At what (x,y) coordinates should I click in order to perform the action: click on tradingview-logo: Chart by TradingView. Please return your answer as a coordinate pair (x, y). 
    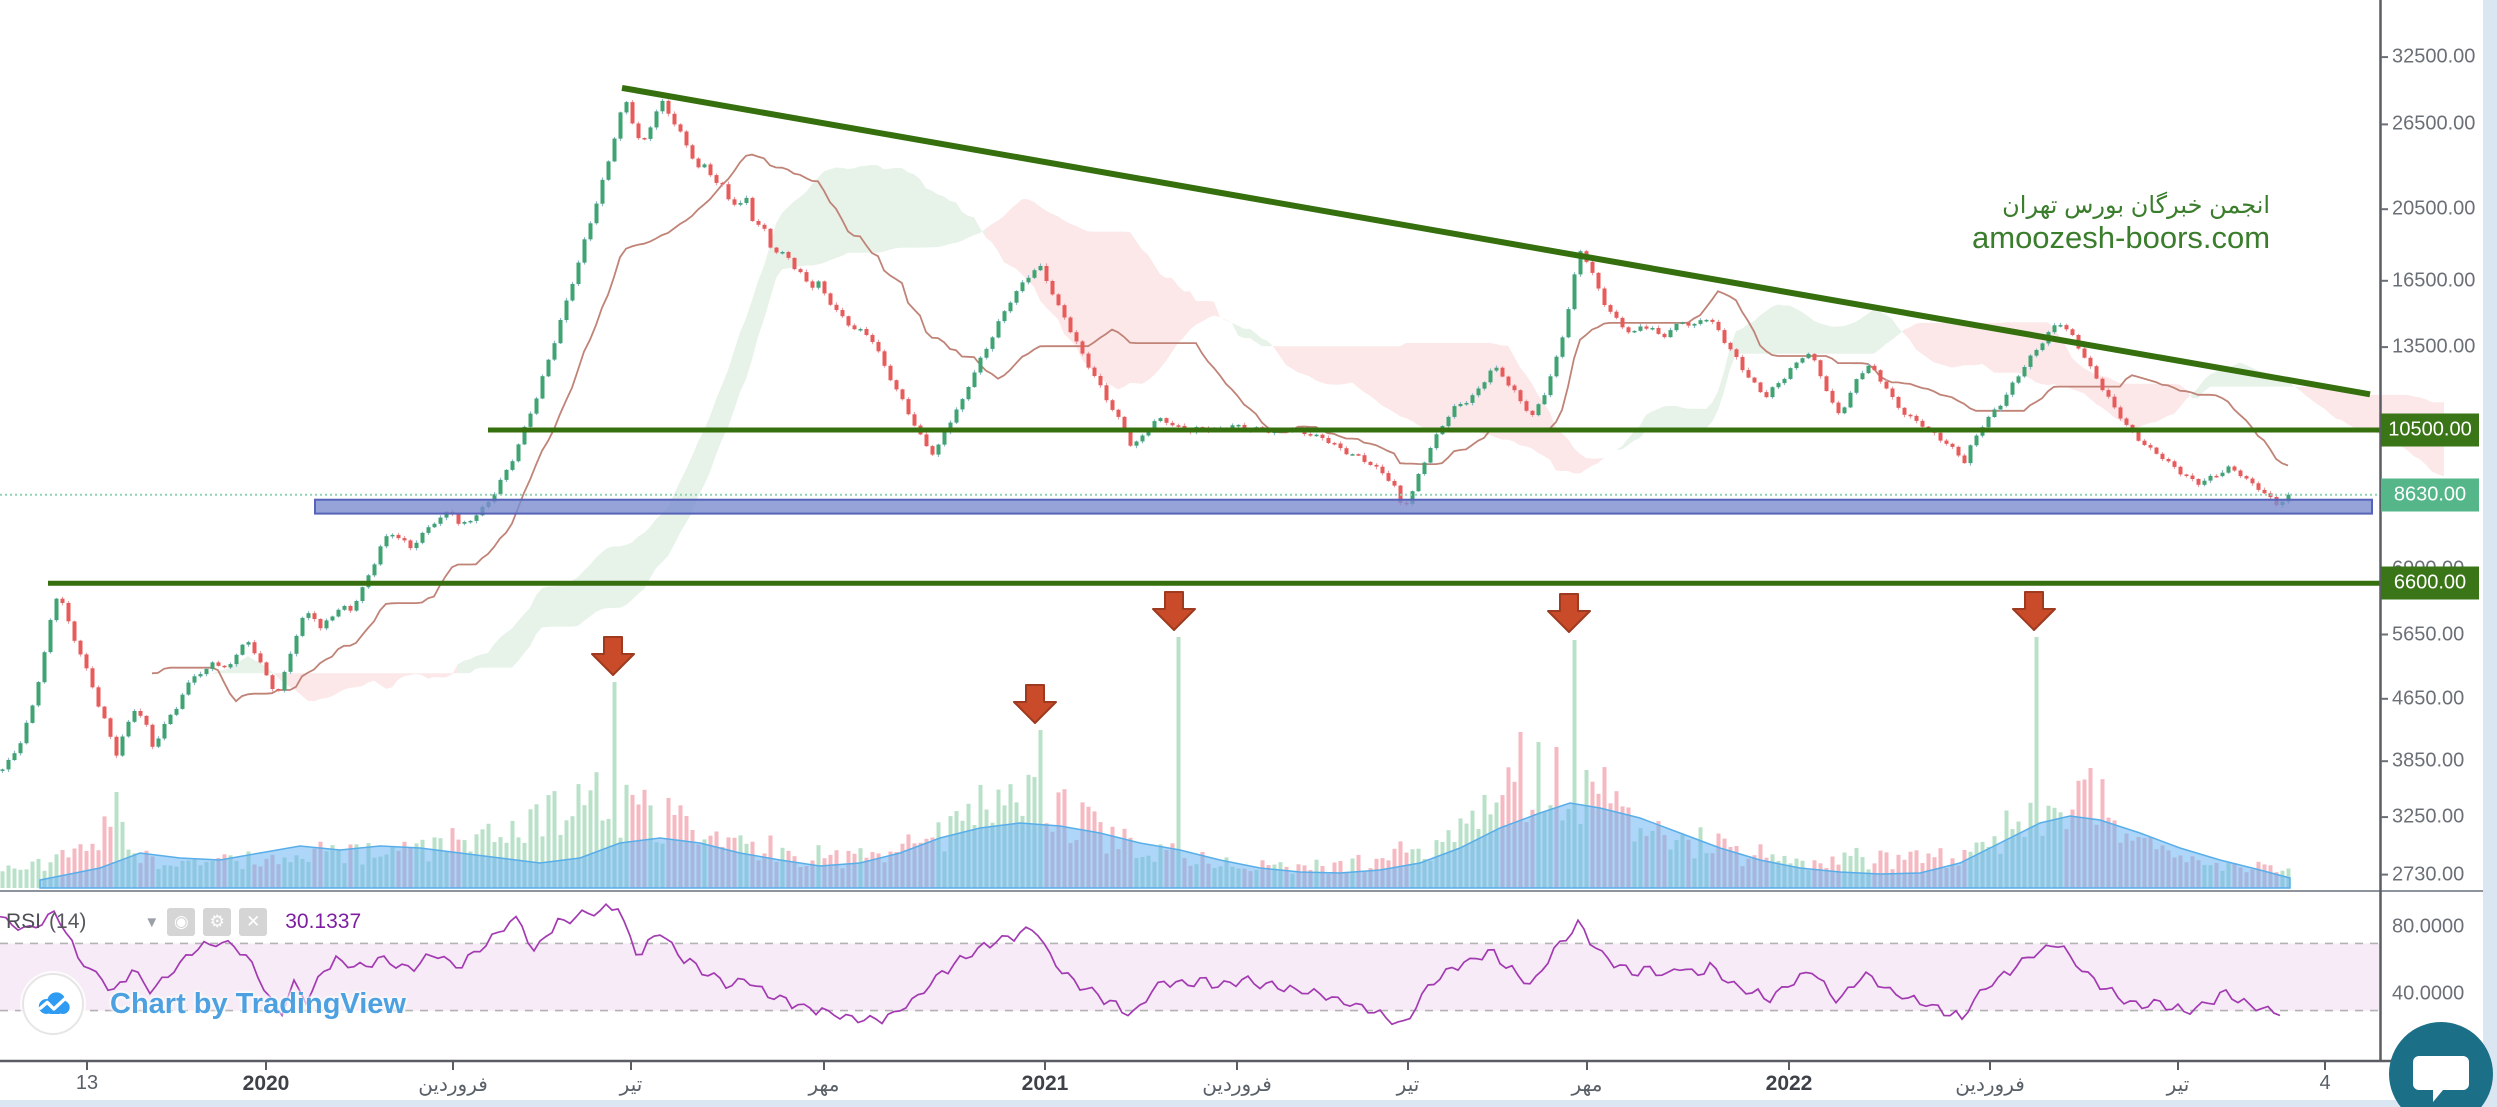
    Looking at the image, I should click on (214, 1004).